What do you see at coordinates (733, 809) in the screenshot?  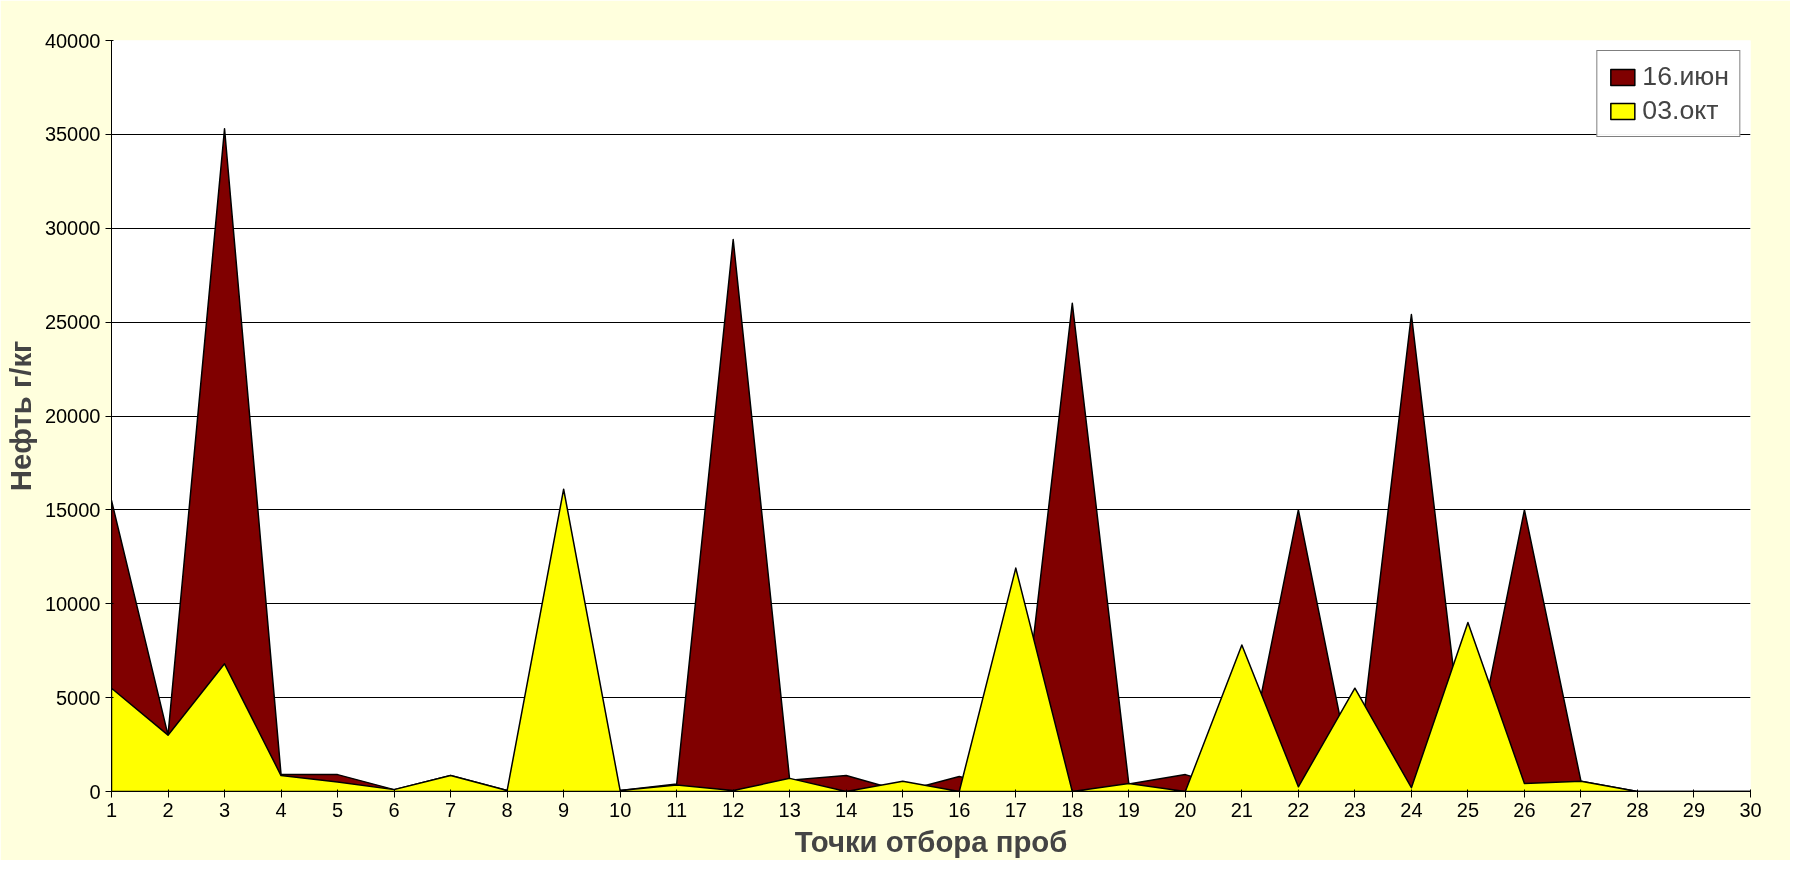 I see `x-tick-label: 12` at bounding box center [733, 809].